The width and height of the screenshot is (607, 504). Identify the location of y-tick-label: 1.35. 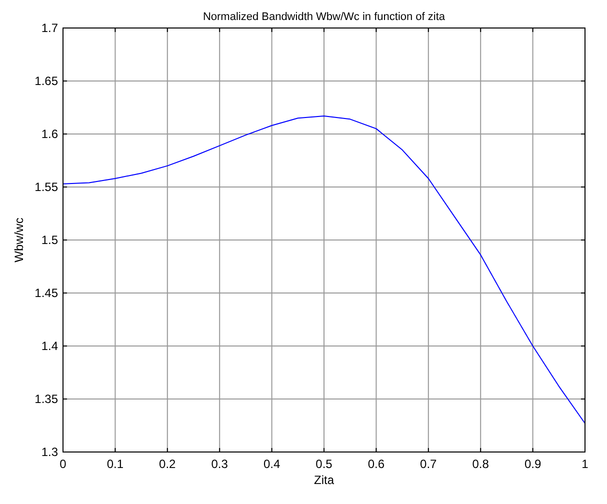
(46, 399).